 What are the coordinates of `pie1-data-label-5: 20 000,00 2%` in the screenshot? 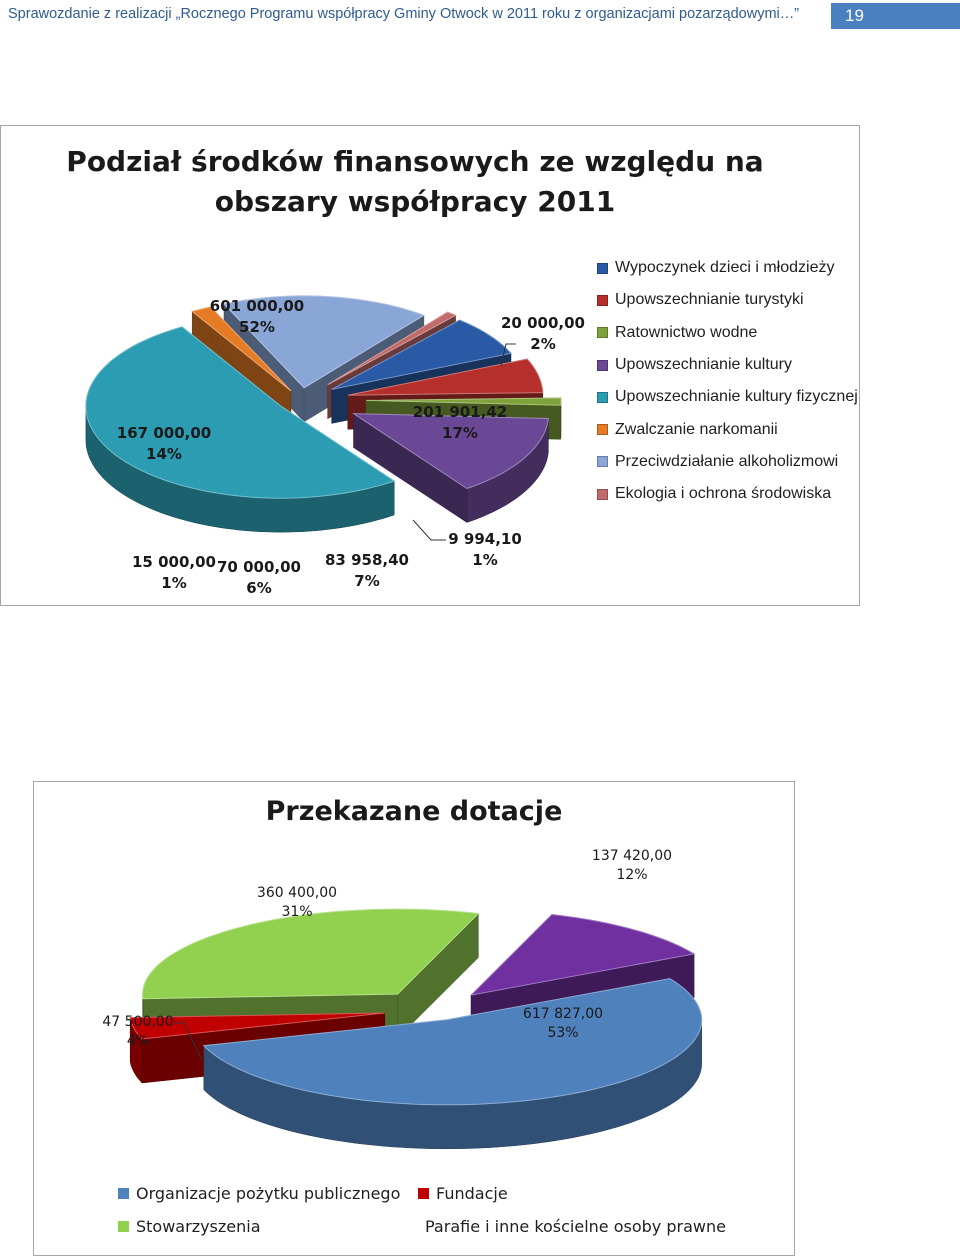 It's located at (543, 333).